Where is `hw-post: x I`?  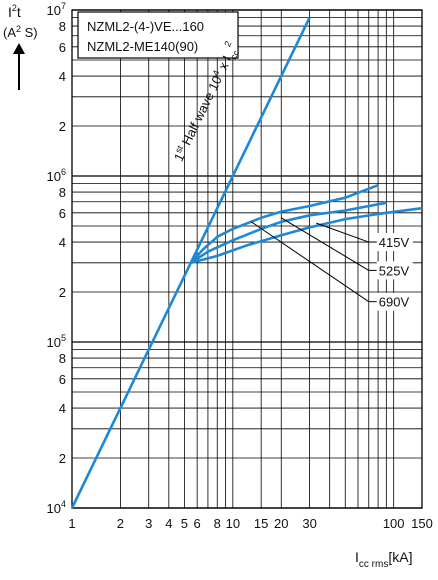
hw-post: x I is located at coordinates (224, 64).